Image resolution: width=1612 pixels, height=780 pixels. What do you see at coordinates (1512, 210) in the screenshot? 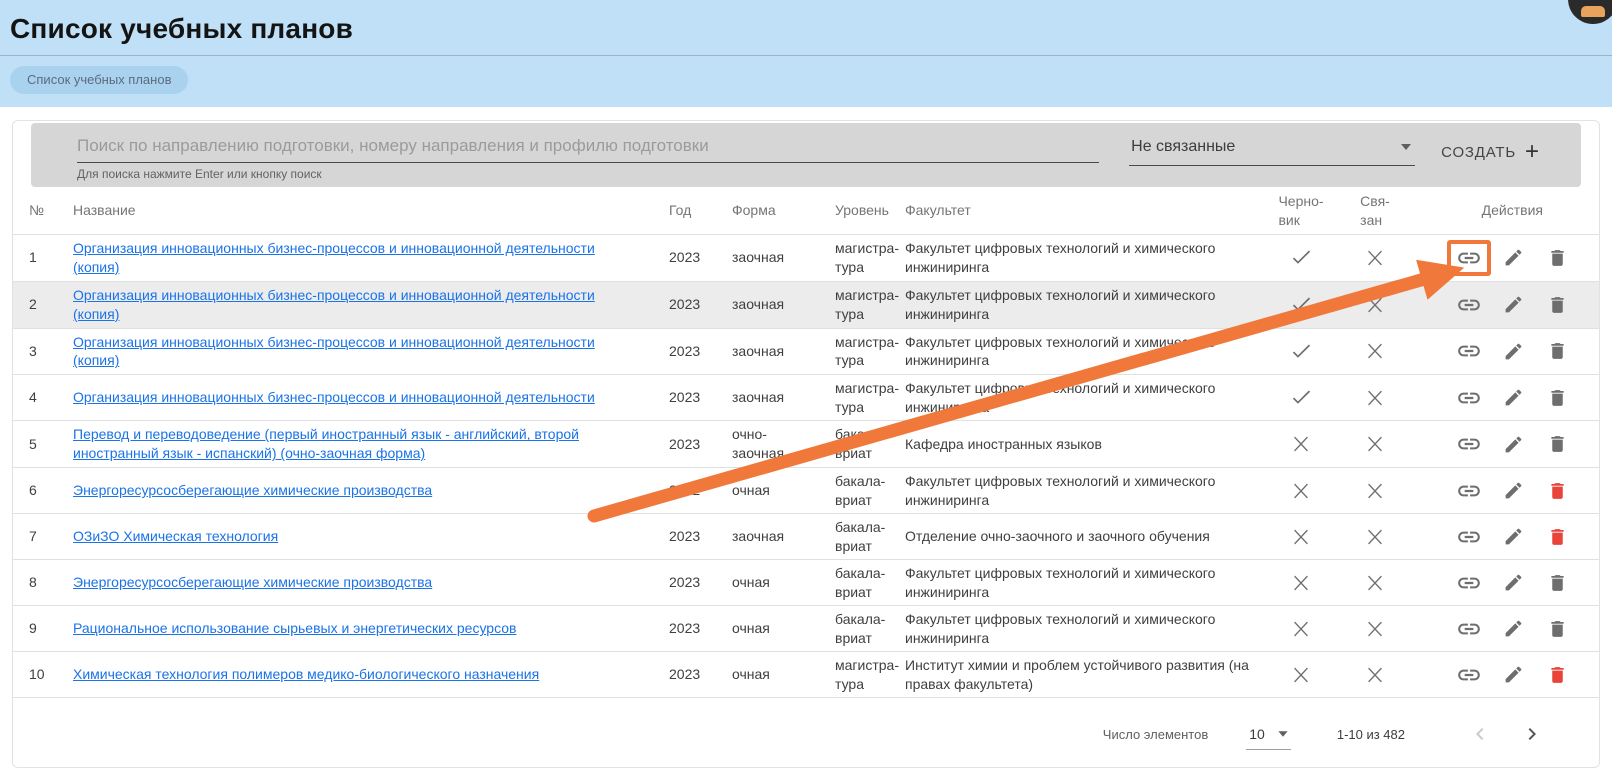
I see `header-actions: Действия` at bounding box center [1512, 210].